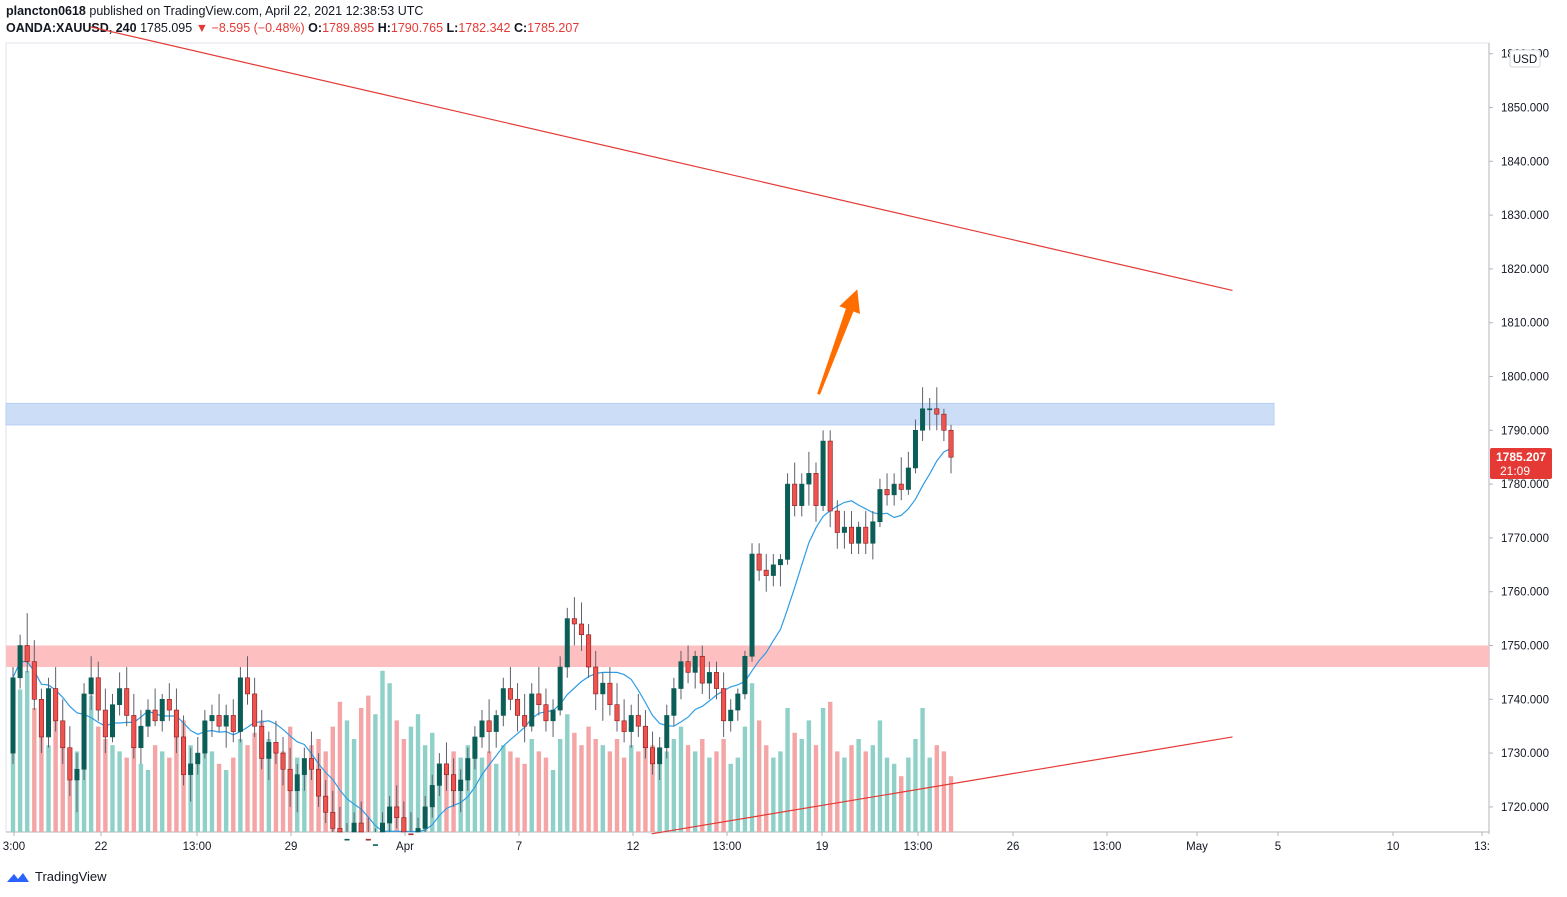  I want to click on author-name: plancton0618, so click(46, 11).